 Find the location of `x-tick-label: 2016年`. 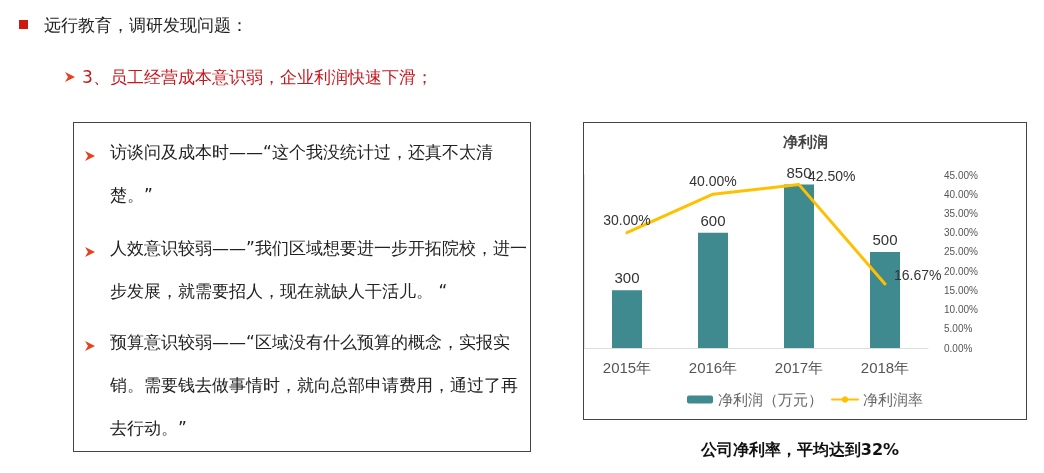

x-tick-label: 2016年 is located at coordinates (713, 367).